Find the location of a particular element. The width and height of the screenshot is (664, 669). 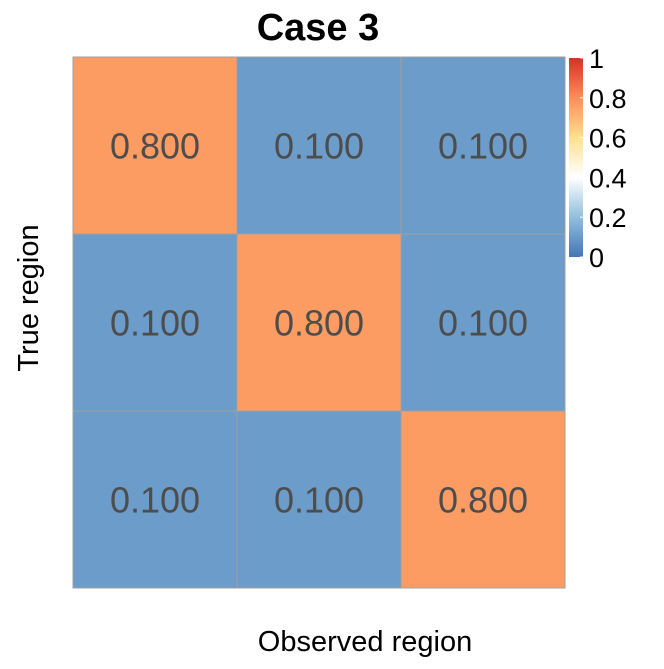

cell-value-label-r3-c1: 0.100 is located at coordinates (155, 500).